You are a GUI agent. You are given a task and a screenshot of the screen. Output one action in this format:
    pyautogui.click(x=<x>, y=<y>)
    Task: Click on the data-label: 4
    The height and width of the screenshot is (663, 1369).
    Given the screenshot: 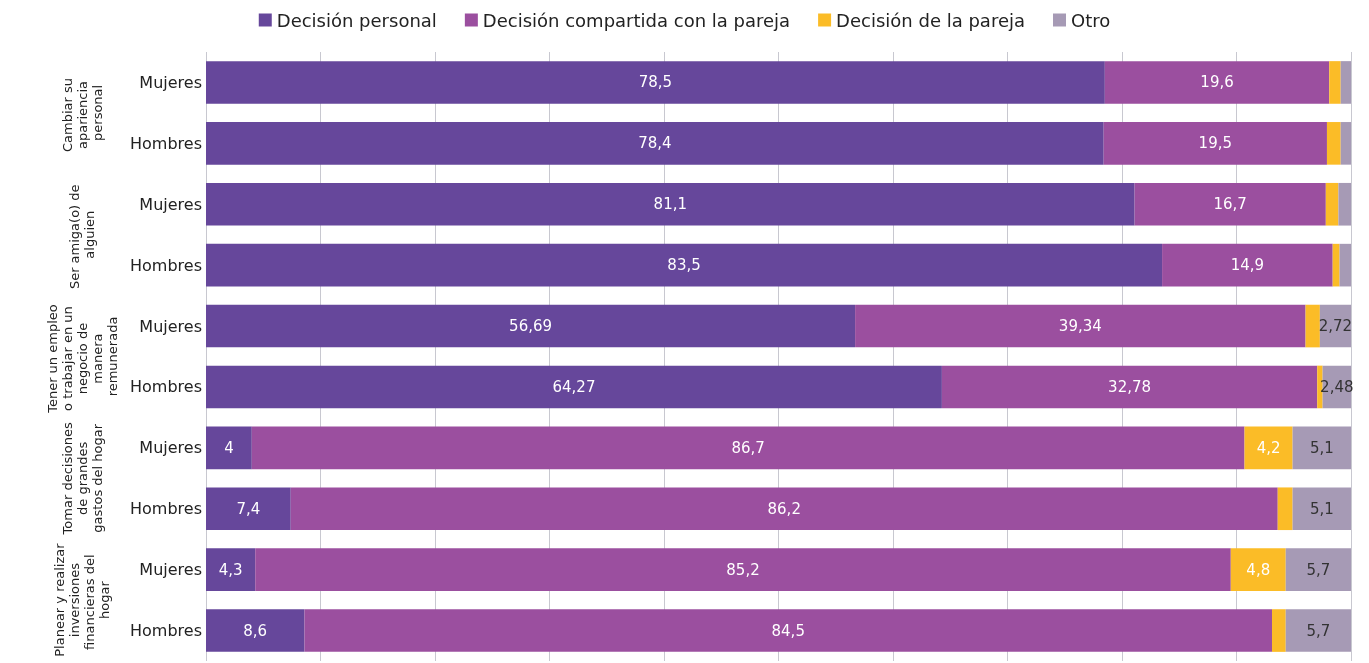 What is the action you would take?
    pyautogui.click(x=229, y=447)
    